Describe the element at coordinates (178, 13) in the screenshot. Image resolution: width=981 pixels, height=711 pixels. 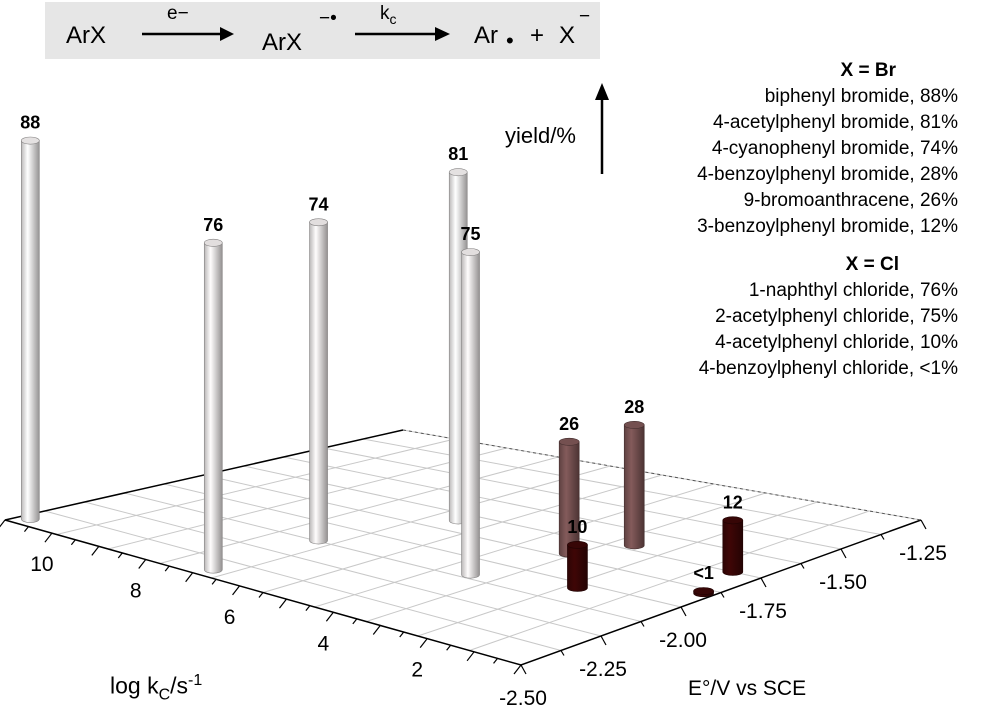
I see `scheme-arrow1-label: e−` at that location.